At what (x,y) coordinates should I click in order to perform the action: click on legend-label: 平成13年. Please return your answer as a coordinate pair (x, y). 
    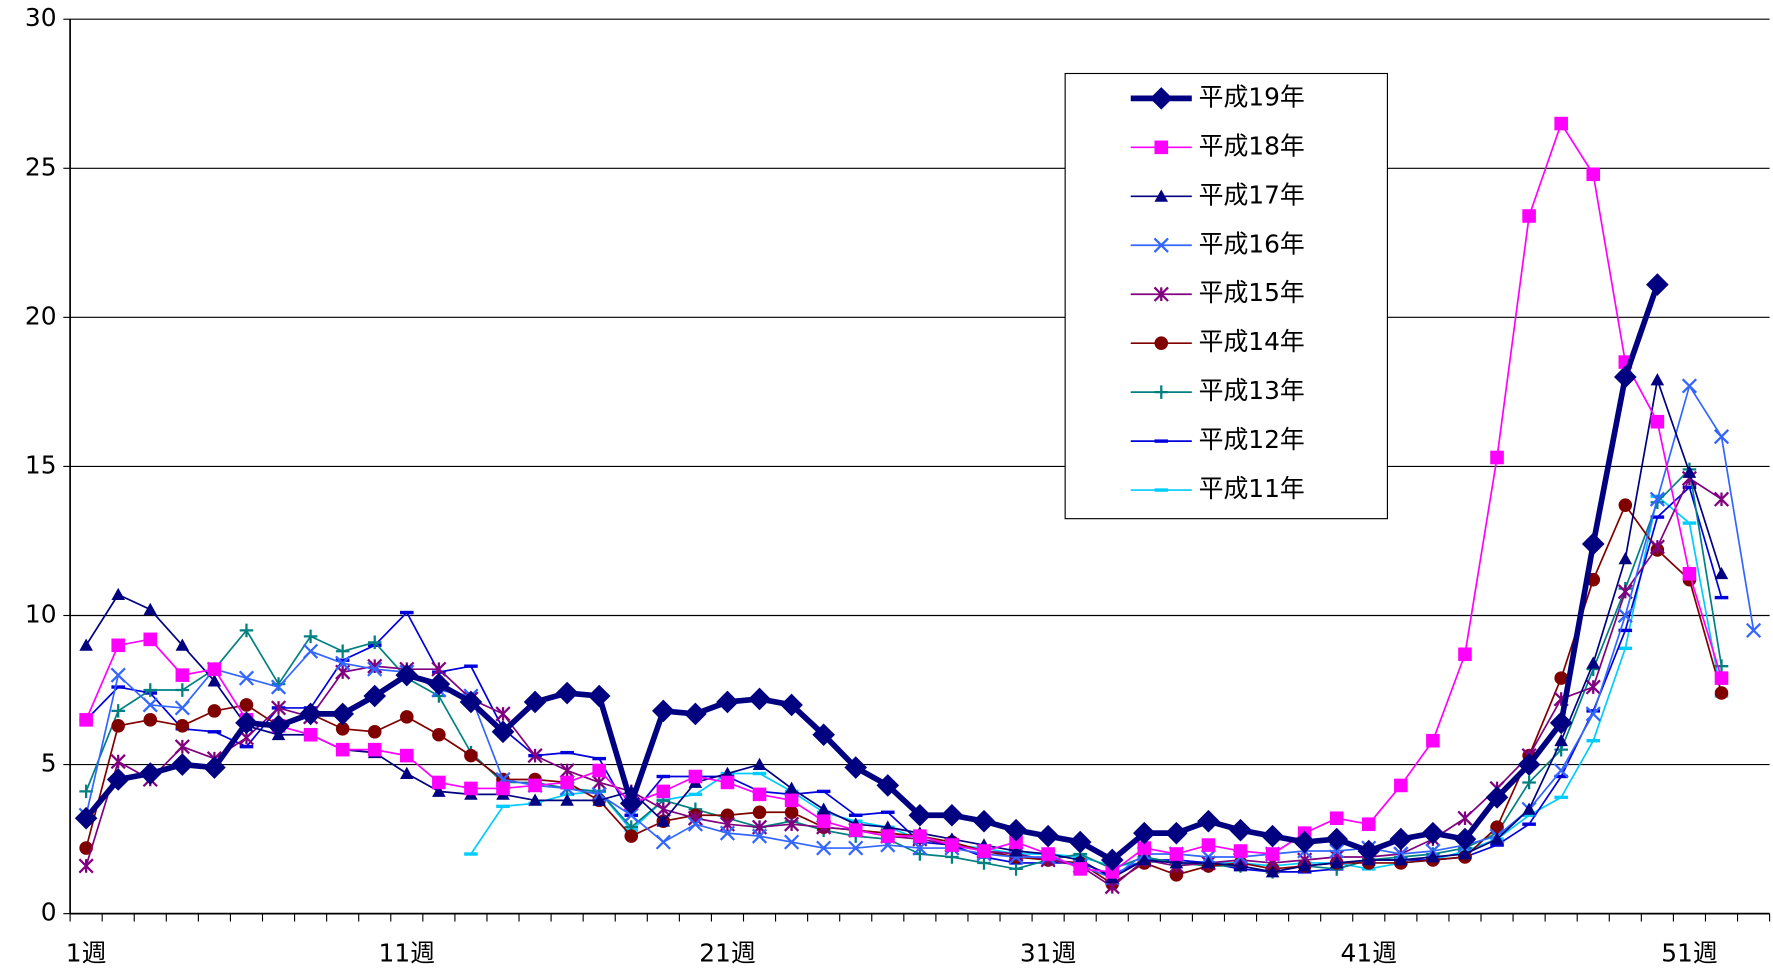
    Looking at the image, I should click on (1252, 390).